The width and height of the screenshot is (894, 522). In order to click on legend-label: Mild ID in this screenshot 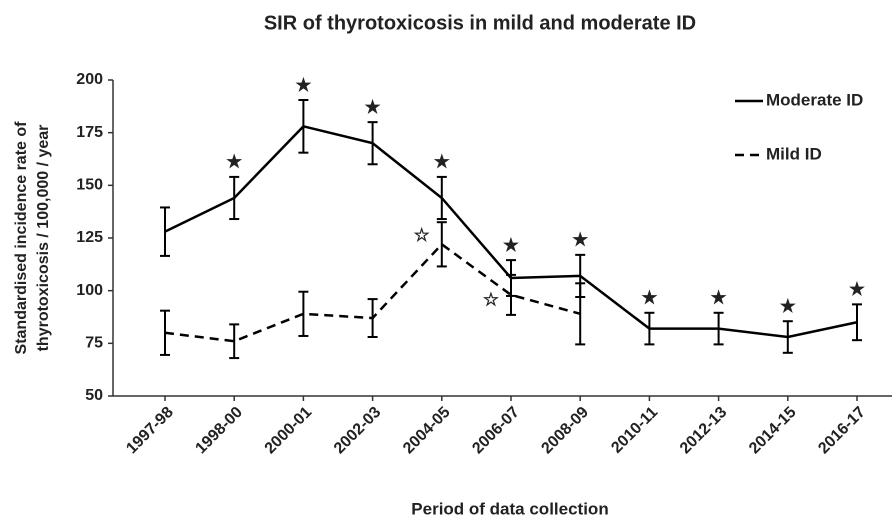, I will do `click(794, 153)`.